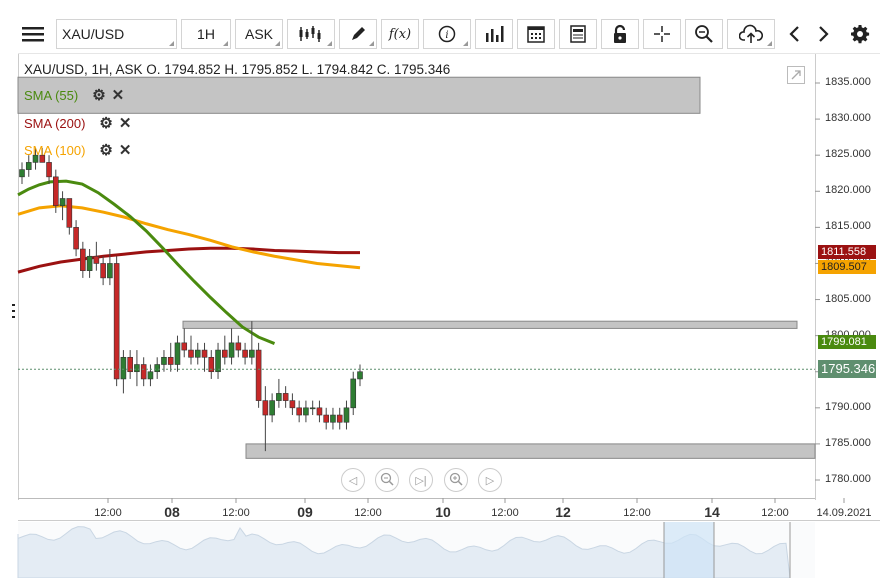 The height and width of the screenshot is (578, 880). I want to click on expand-icon, so click(796, 78).